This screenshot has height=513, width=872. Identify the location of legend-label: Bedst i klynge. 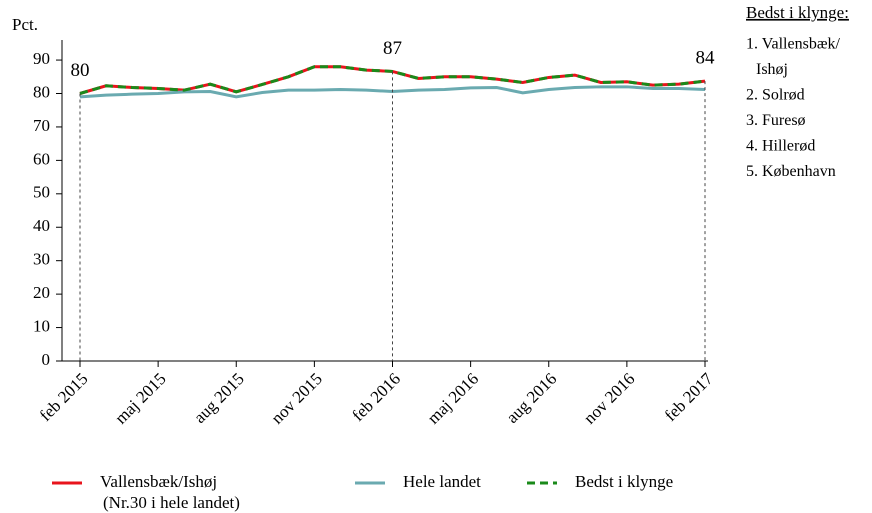
(624, 481).